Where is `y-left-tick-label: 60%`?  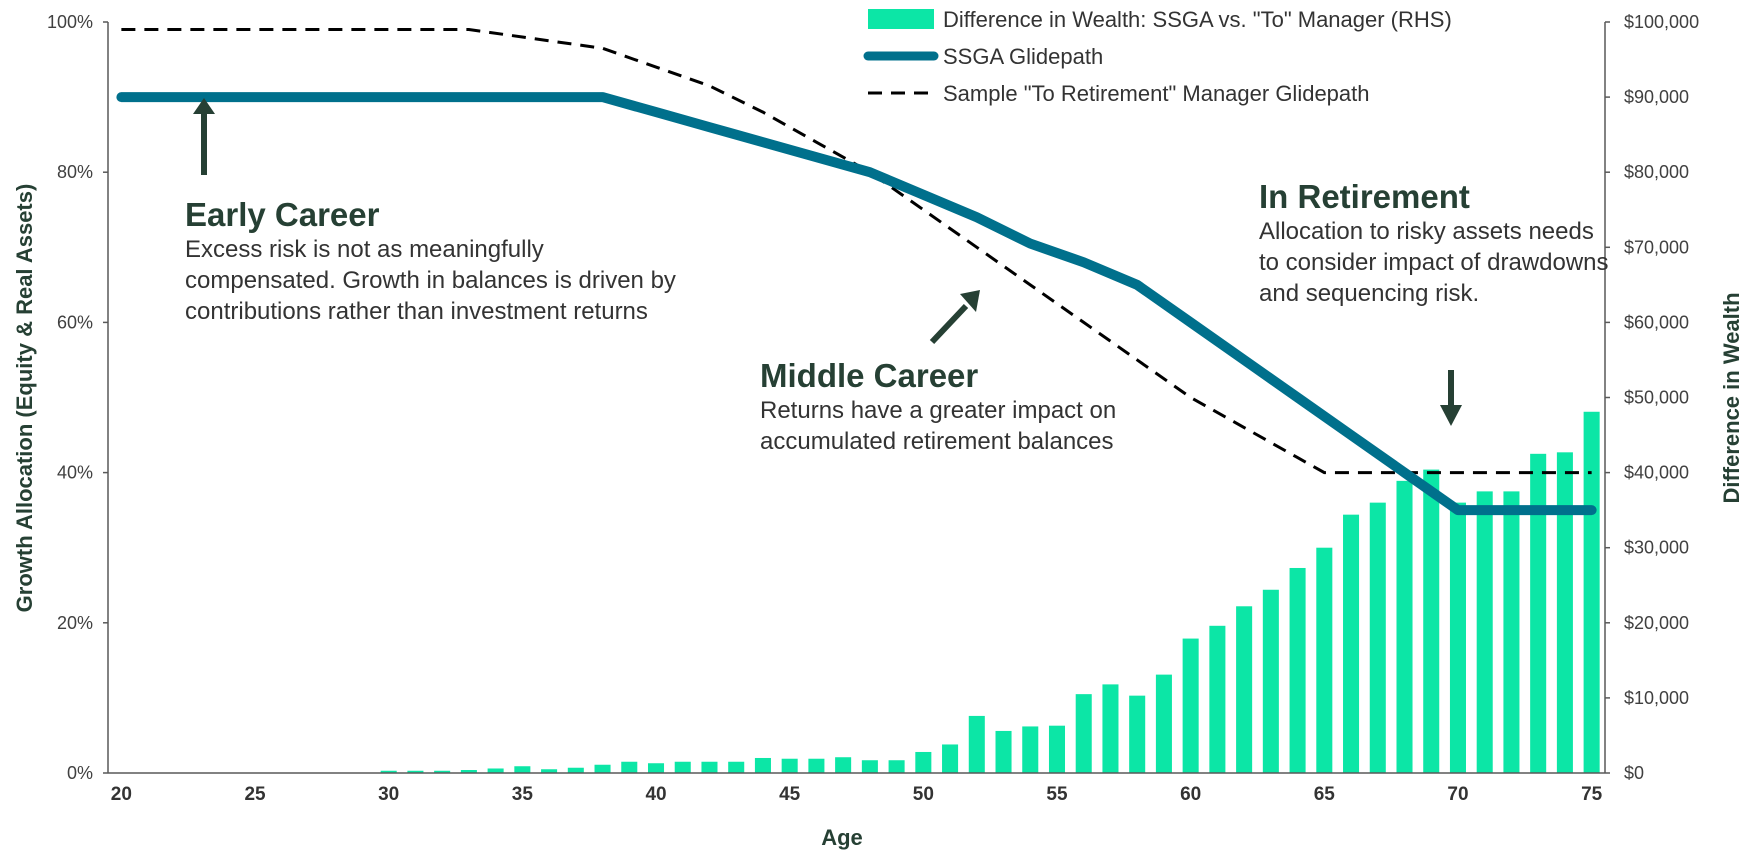 y-left-tick-label: 60% is located at coordinates (75, 322).